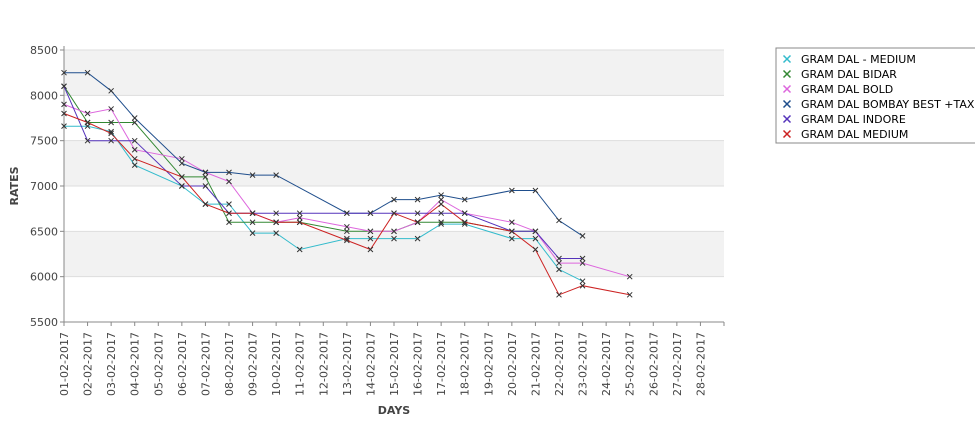 Image resolution: width=975 pixels, height=429 pixels. I want to click on x-tick-label: 21-02-2017, so click(535, 364).